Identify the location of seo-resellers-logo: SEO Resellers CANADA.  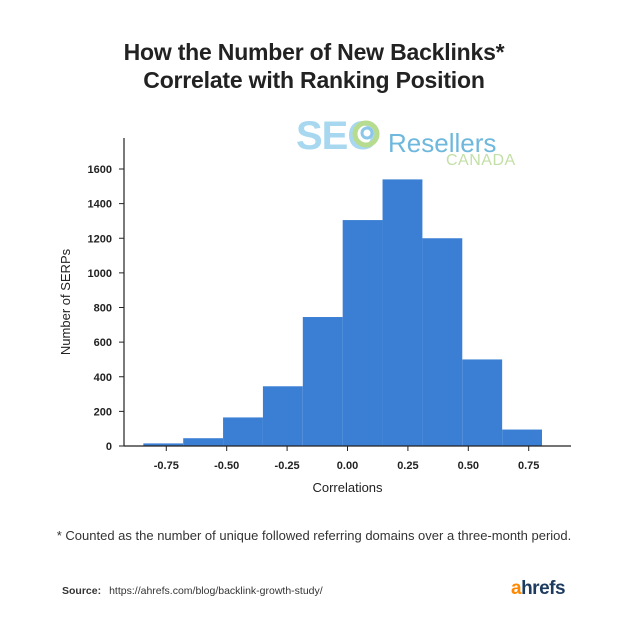
(408, 142).